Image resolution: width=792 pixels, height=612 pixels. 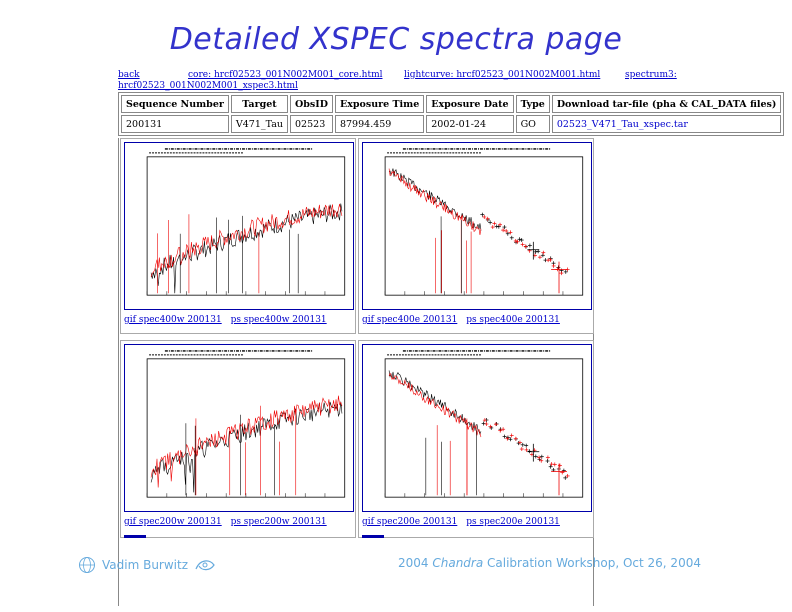 What do you see at coordinates (311, 124) in the screenshot?
I see `table-cell: 02523` at bounding box center [311, 124].